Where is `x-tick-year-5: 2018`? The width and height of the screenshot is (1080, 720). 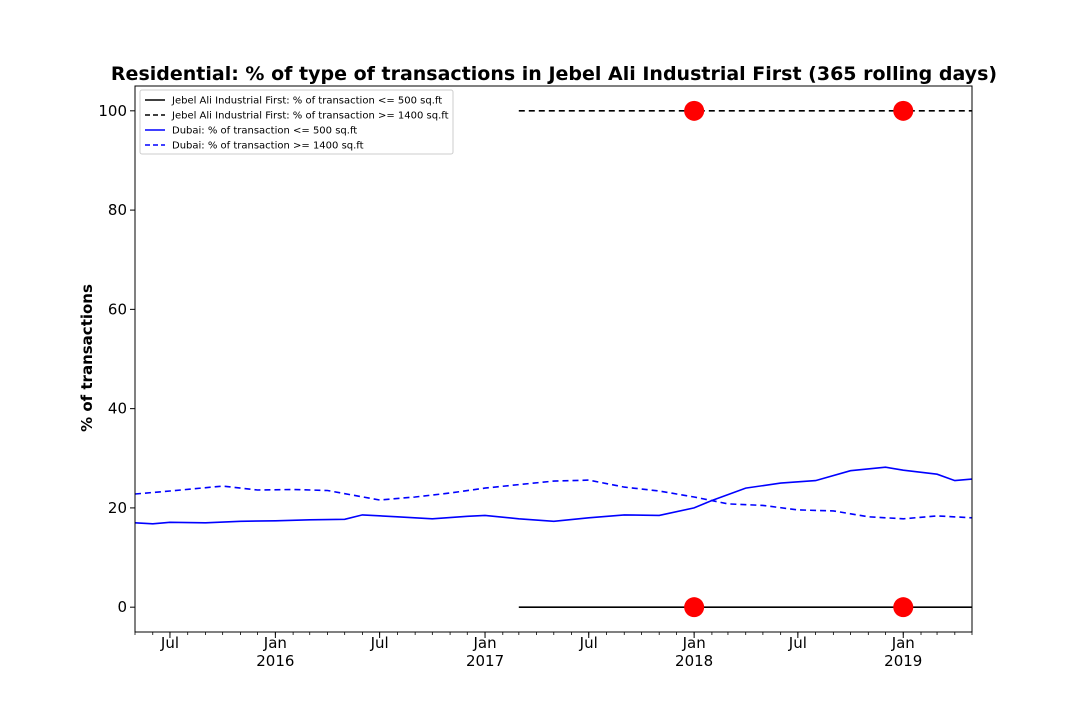
x-tick-year-5: 2018 is located at coordinates (694, 661).